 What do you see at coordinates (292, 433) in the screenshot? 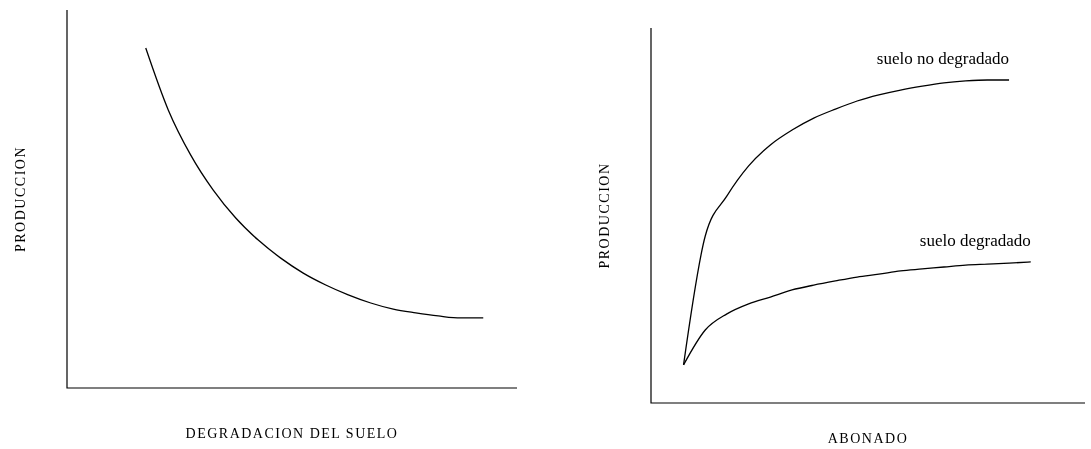
I see `x-axis-title: DEGRADACION DEL SUELO` at bounding box center [292, 433].